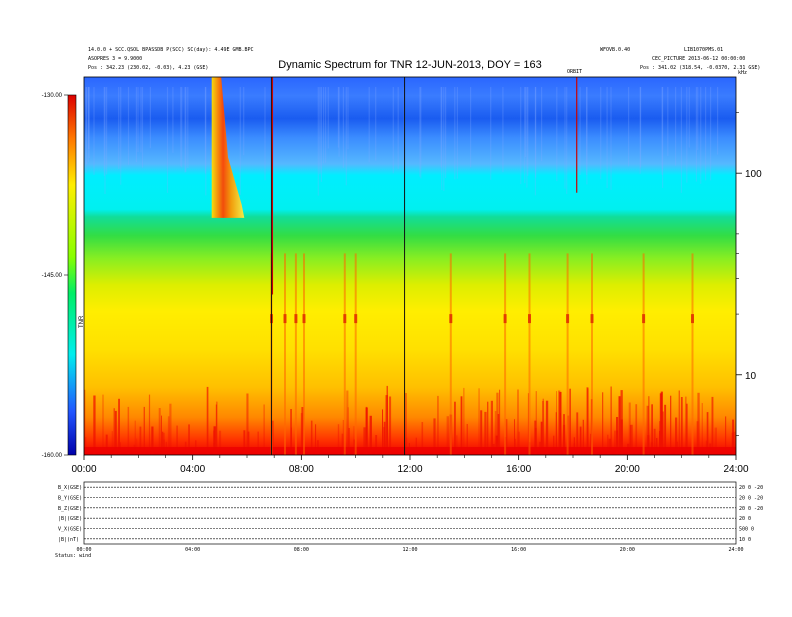 The width and height of the screenshot is (792, 617). Describe the element at coordinates (574, 72) in the screenshot. I see `header-mid-right: ORBIT` at that location.